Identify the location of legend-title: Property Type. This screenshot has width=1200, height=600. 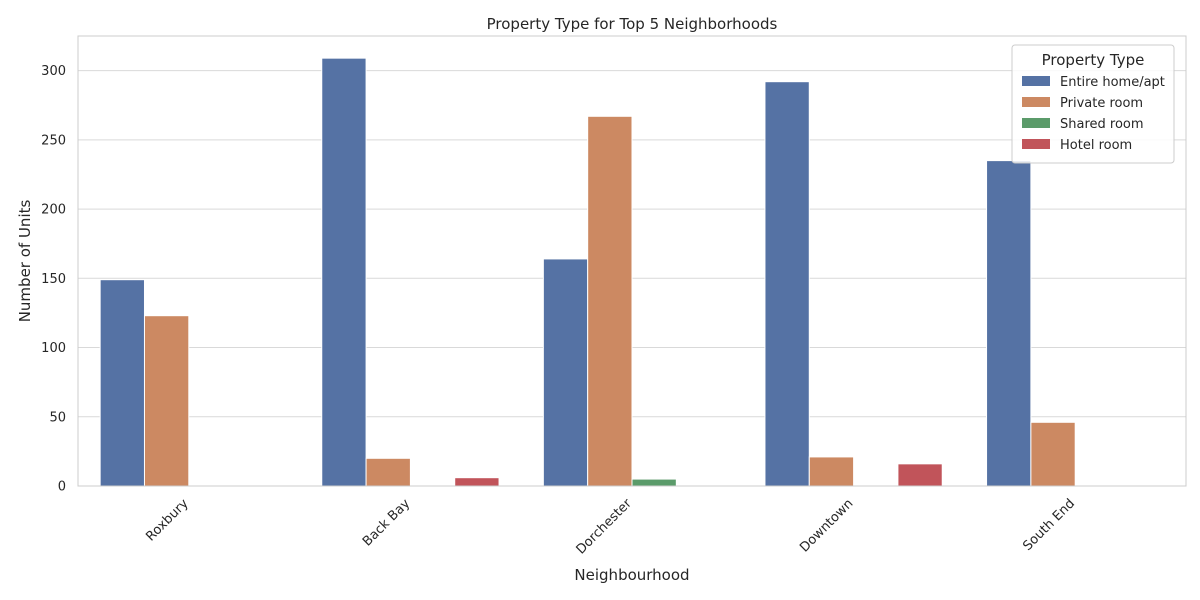
(1093, 60).